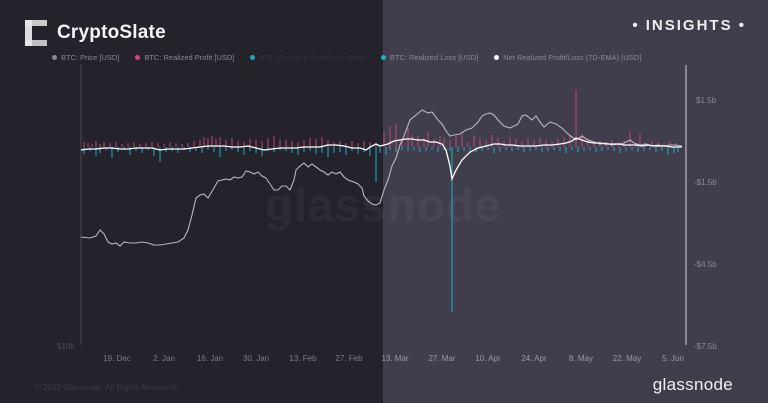  I want to click on x-axis-label: 22. May, so click(627, 358).